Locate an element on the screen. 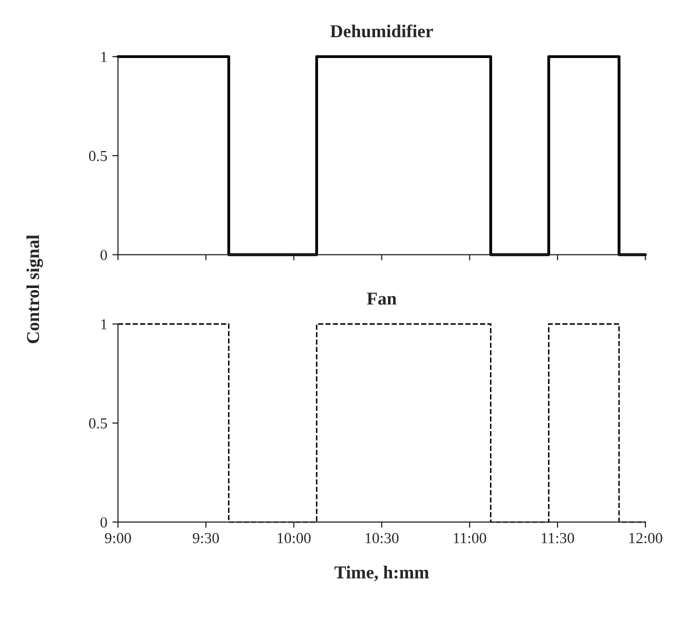 The image size is (694, 629). x-tick-label: 9:30 is located at coordinates (205, 538).